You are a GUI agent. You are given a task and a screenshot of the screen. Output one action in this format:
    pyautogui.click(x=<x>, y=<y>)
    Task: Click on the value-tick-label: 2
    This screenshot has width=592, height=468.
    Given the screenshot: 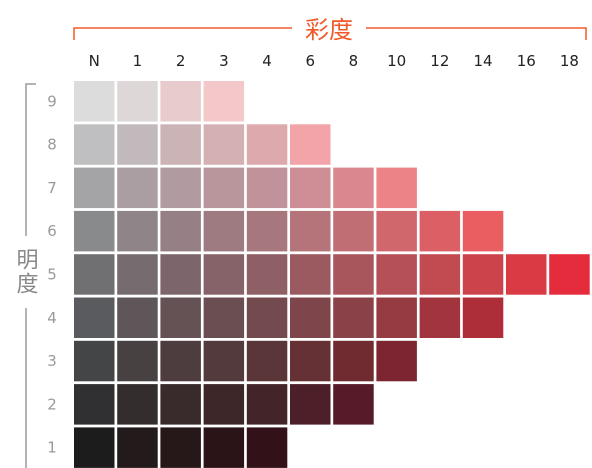 What is the action you would take?
    pyautogui.click(x=52, y=404)
    